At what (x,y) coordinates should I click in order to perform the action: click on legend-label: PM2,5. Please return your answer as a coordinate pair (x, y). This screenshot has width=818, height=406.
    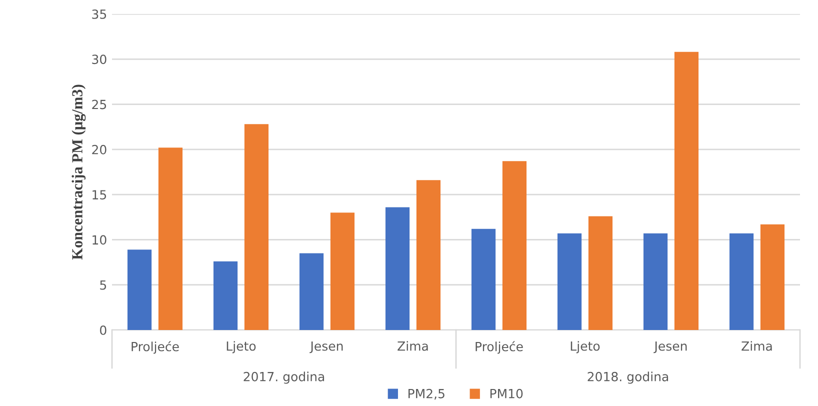
    Looking at the image, I should click on (426, 394).